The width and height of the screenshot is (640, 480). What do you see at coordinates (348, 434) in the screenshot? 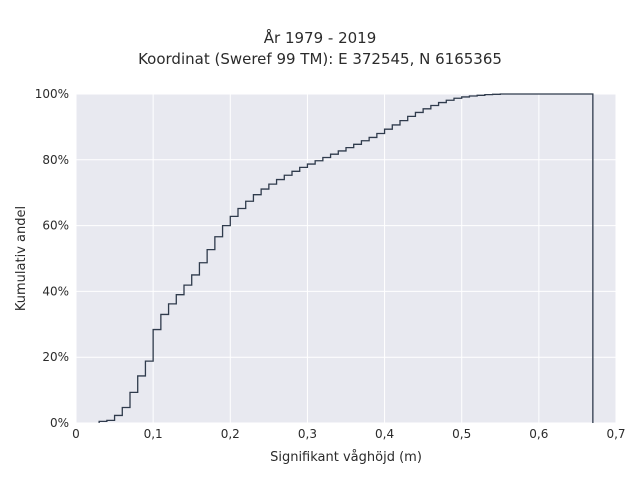
I see `x-axis-ticks: 0 0,1 0,2 0,3 0,4 0,5 0,6 0,7` at bounding box center [348, 434].